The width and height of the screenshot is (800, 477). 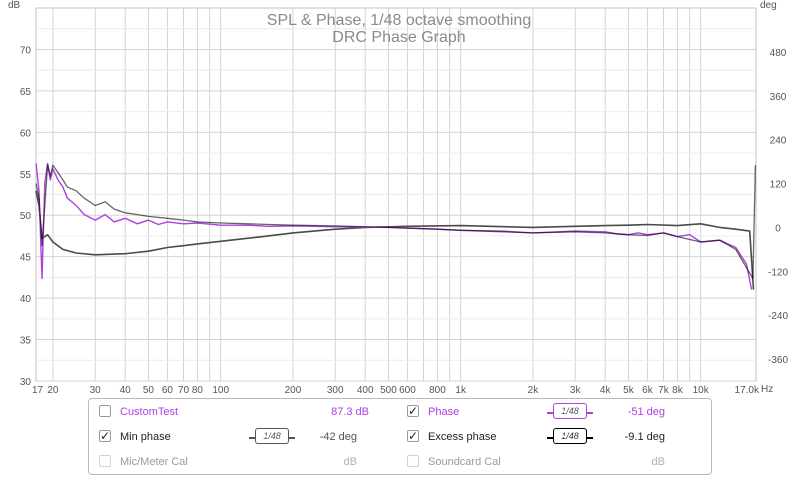 I want to click on legend-item-excess-phase: ✓ Excess phase 1/48 -9.1 deg, so click(x=536, y=437).